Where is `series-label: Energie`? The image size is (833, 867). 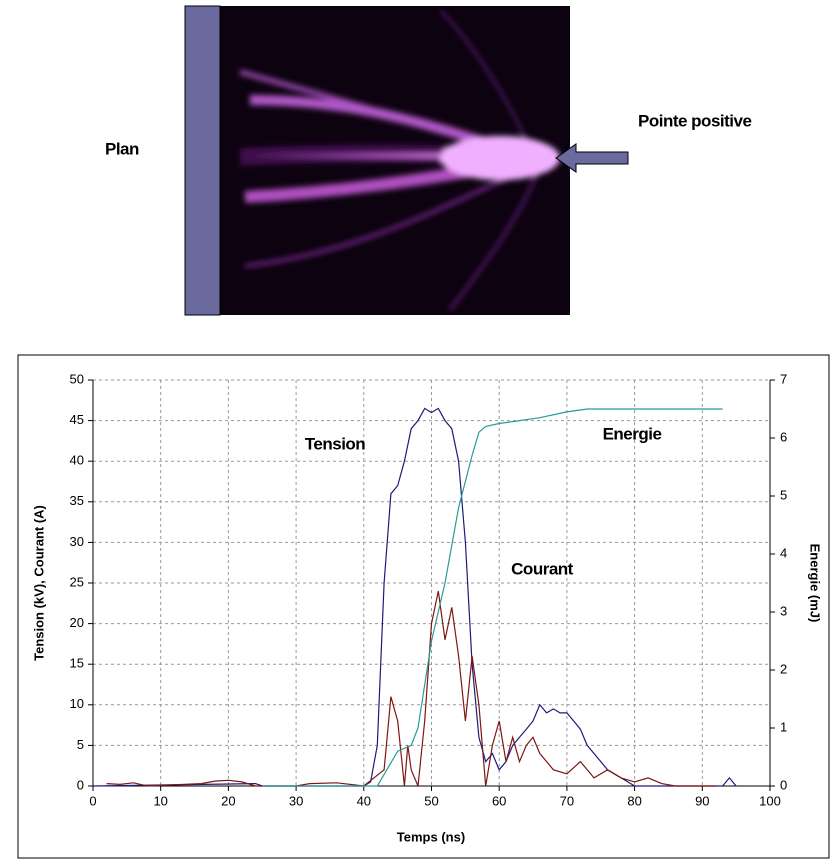 series-label: Energie is located at coordinates (632, 433).